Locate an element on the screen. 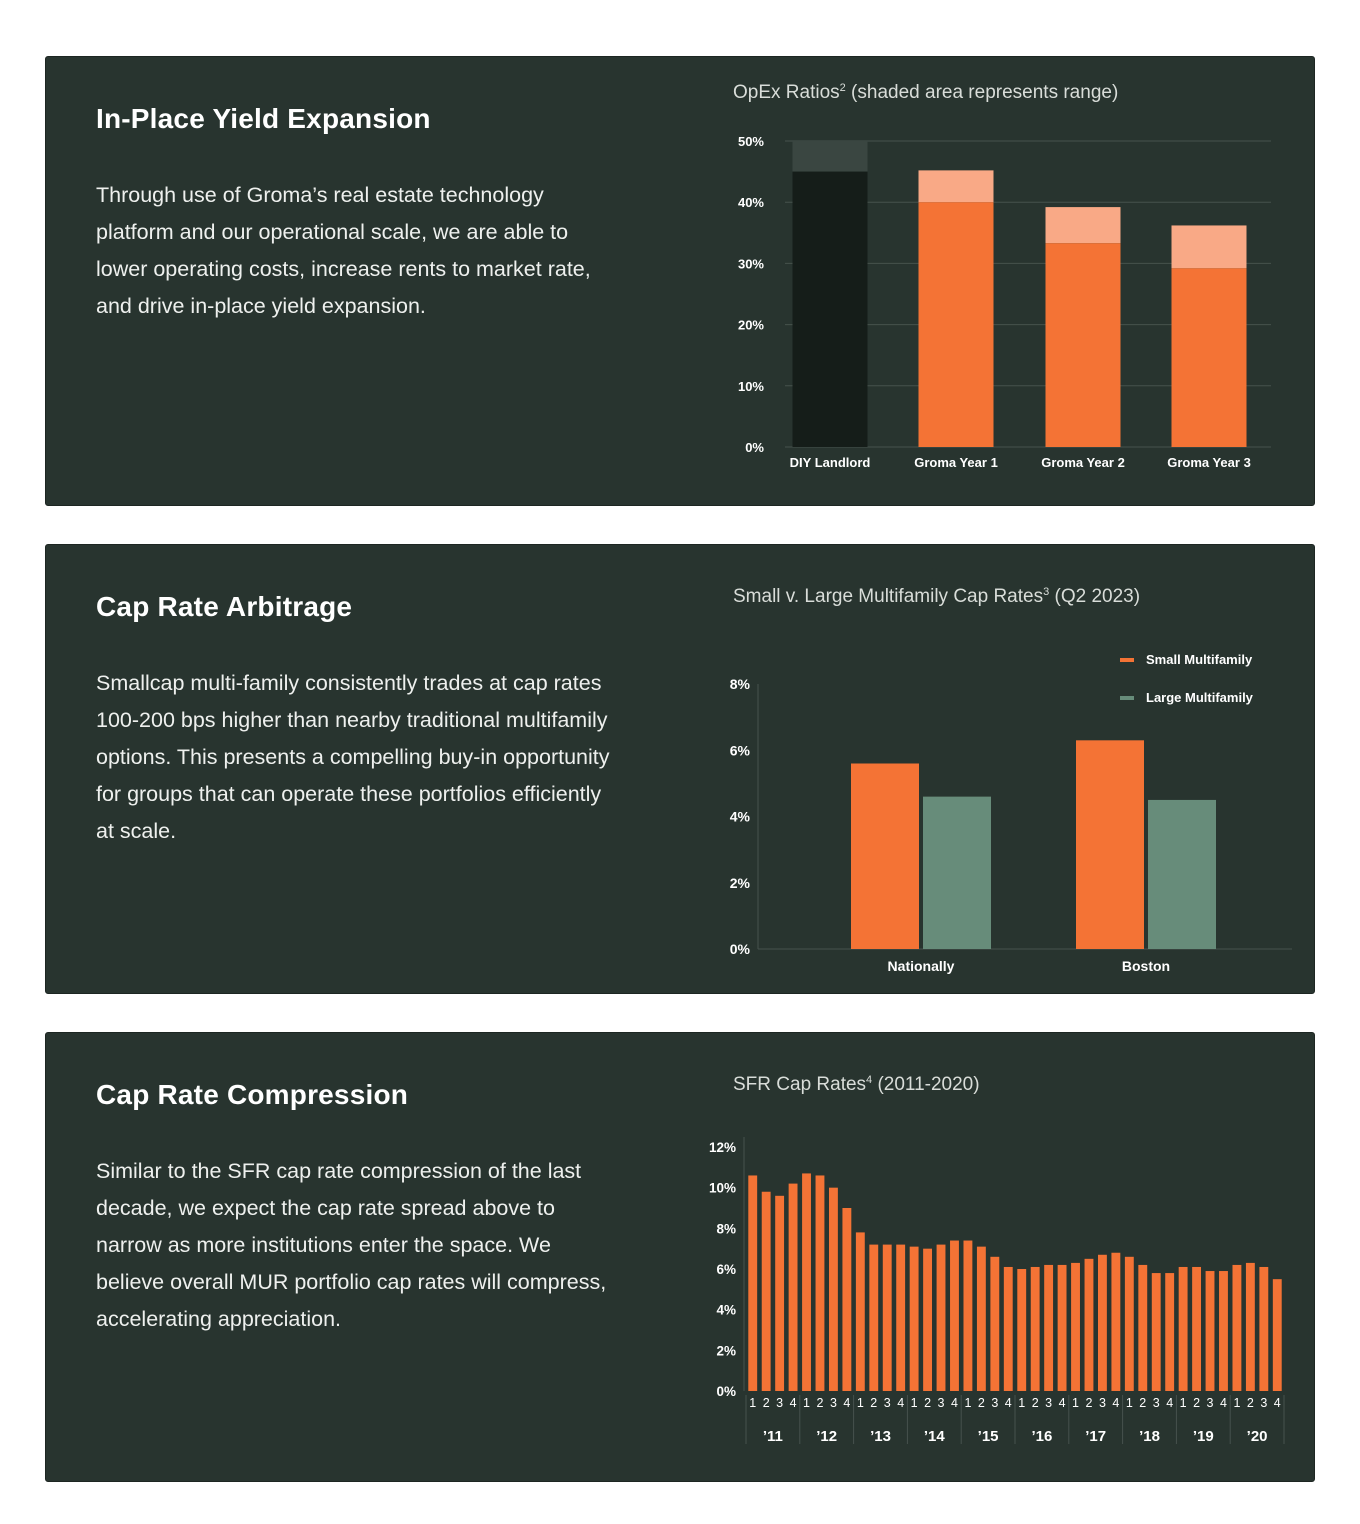  y-tick-label: 50% is located at coordinates (751, 141).